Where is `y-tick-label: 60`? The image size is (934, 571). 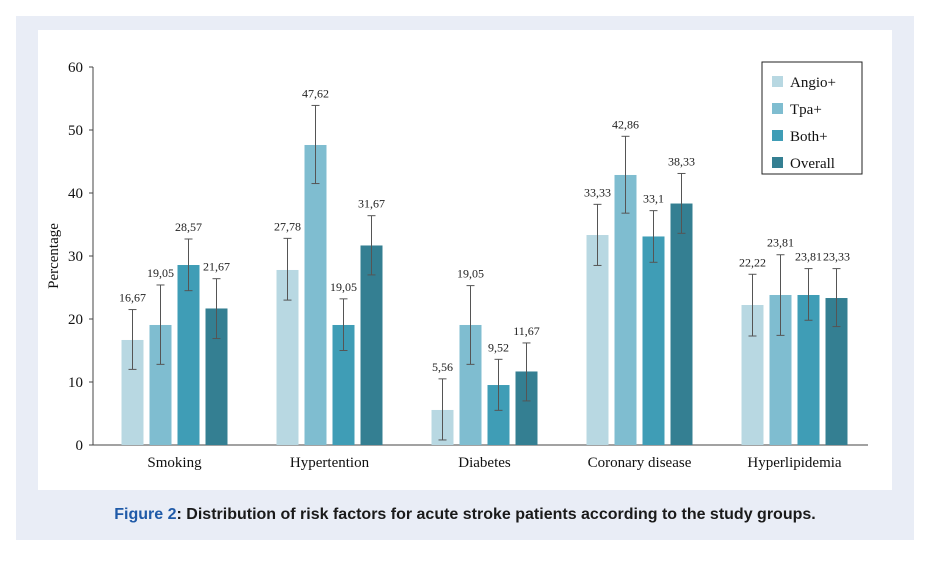 y-tick-label: 60 is located at coordinates (75, 68).